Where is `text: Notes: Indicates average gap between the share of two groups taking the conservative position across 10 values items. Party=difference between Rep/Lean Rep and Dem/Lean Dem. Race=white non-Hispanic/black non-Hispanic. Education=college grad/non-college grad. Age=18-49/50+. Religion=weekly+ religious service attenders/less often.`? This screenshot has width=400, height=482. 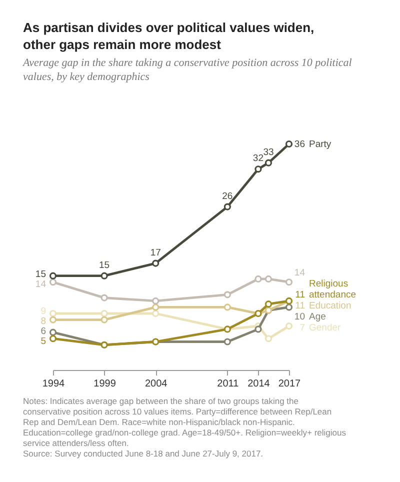
text: Notes: Indicates average gap between the share of two groups taking the conservative position across 10 values items. Party=difference between Rep/Lean Rep and Dem/Lean Dem. Race=white non-Hispanic/black non-Hispanic. Education=college grad/non-college grad. Age=18-49/50+. Religion=weekly+ religious service attenders/less often. is located at coordinates (184, 422).